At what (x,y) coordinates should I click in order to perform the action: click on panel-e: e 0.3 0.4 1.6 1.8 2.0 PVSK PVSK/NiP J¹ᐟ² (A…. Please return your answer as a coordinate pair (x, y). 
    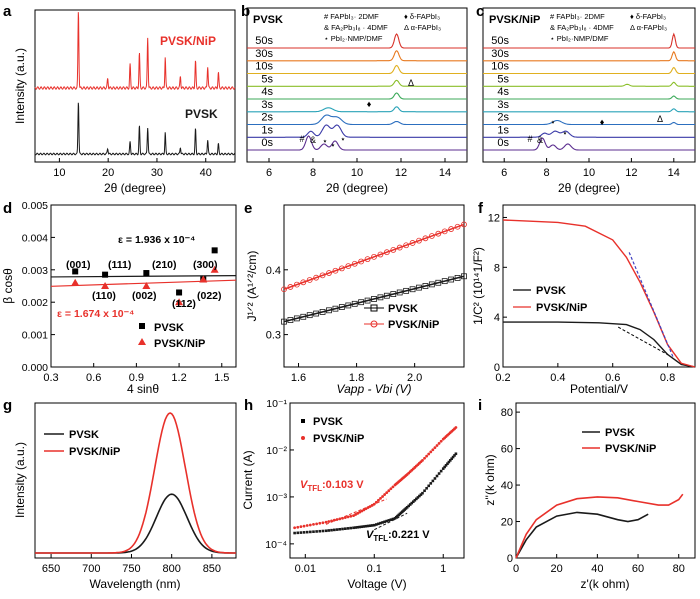
    Looking at the image, I should click on (355, 298).